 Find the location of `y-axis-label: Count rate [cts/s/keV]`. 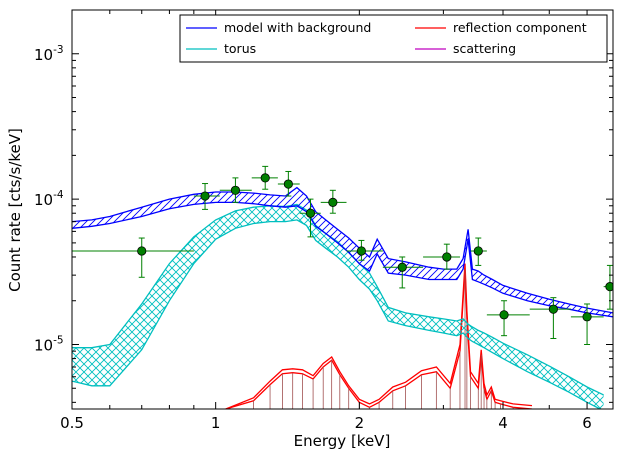

y-axis-label: Count rate [cts/s/keV] is located at coordinates (15, 210).